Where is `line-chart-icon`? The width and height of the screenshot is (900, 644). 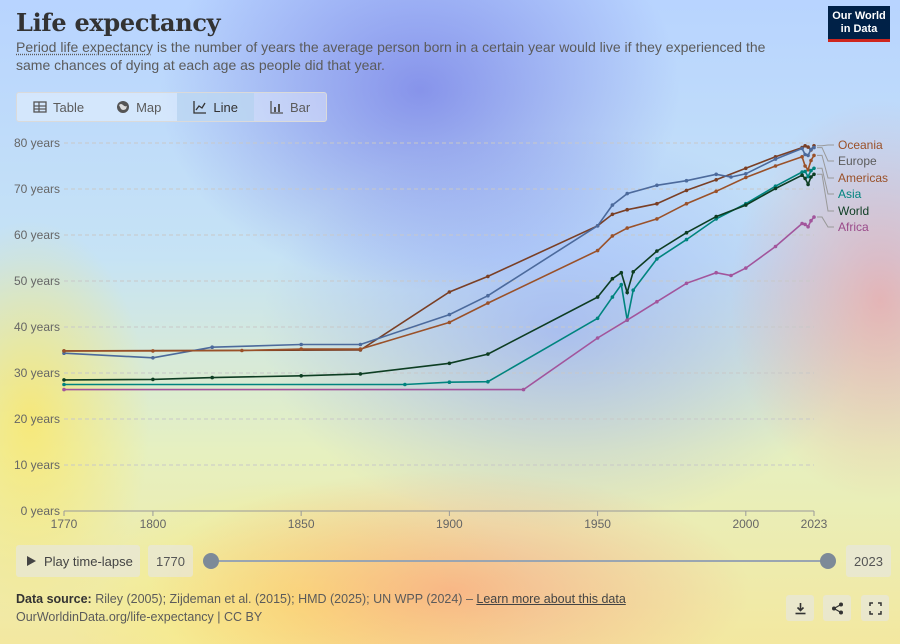 line-chart-icon is located at coordinates (200, 107).